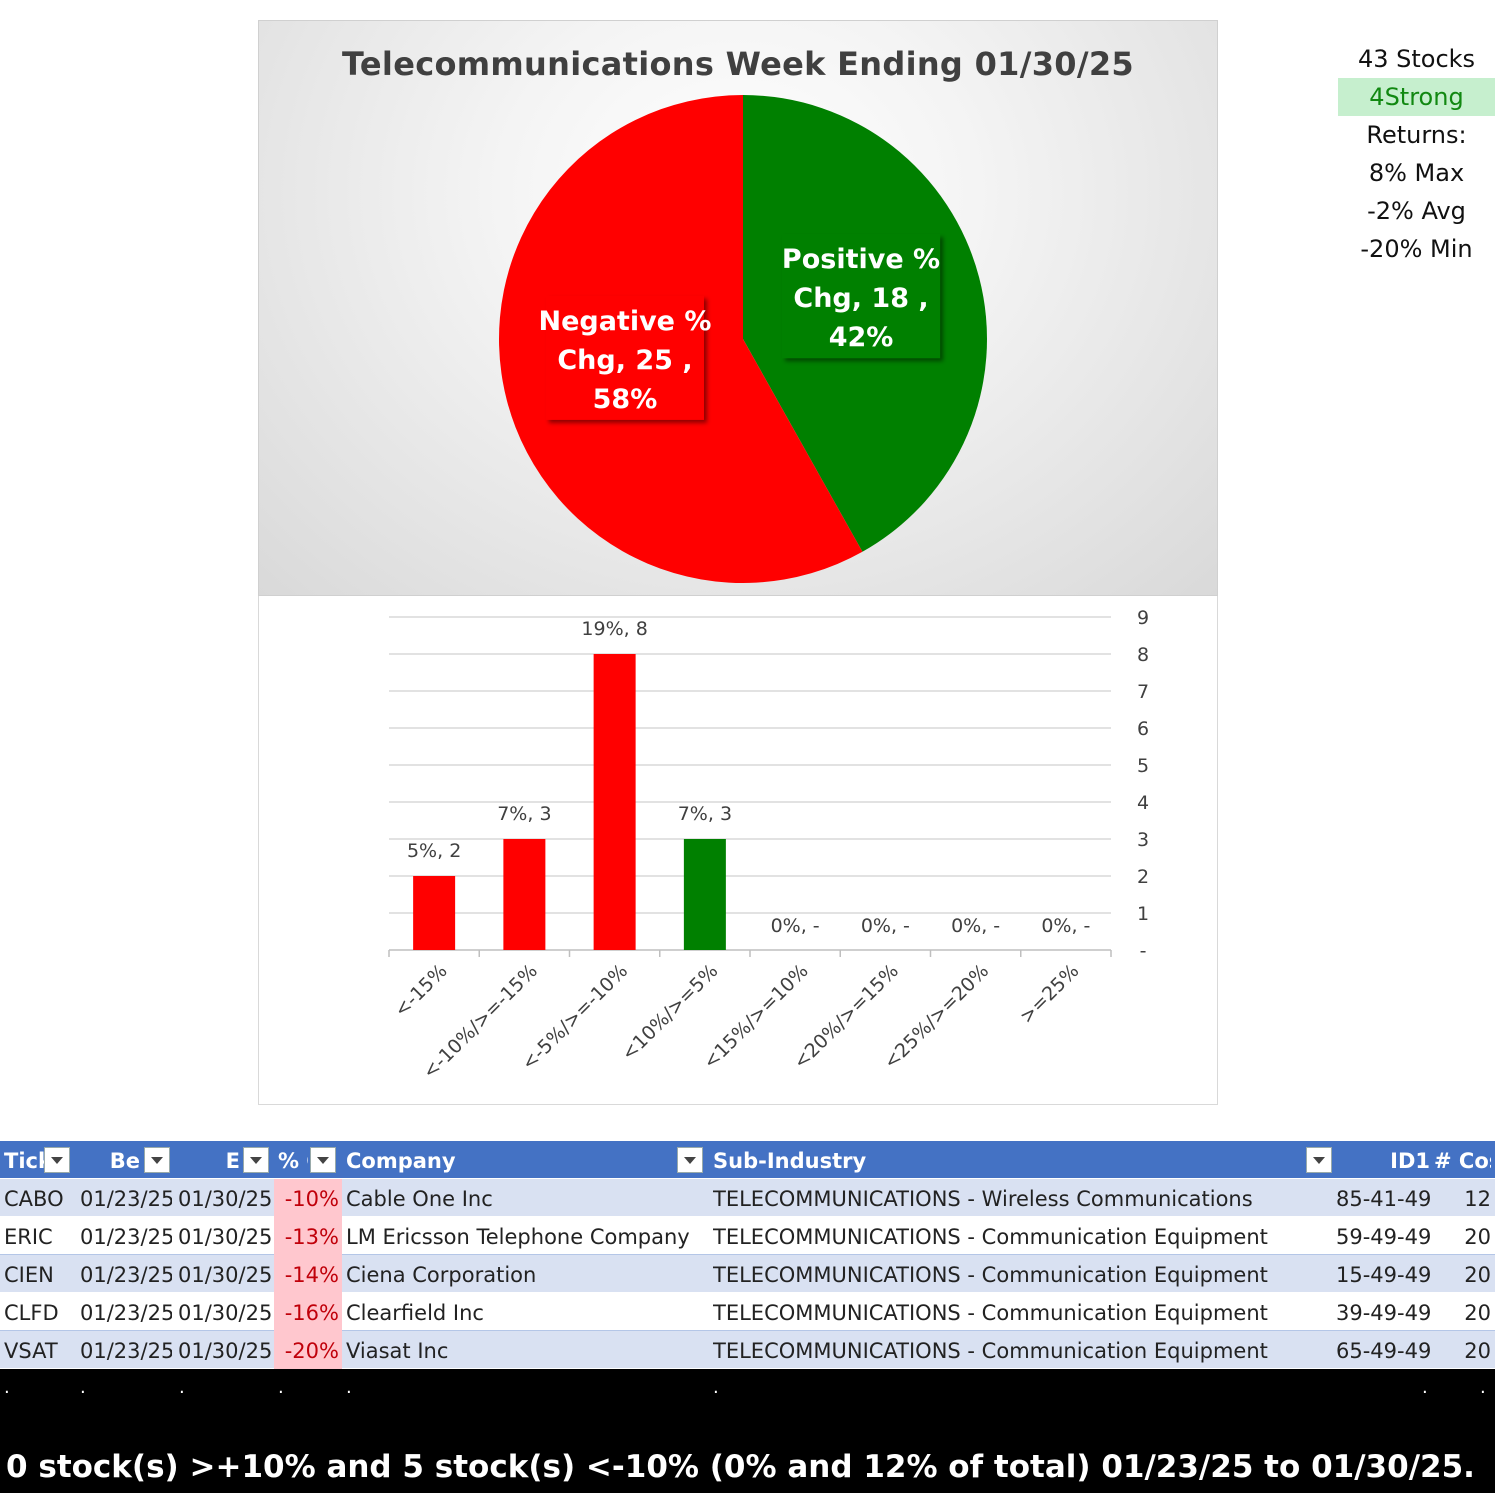 This screenshot has height=1493, width=1495. Describe the element at coordinates (308, 1236) in the screenshot. I see `cell-pct-change: -13%` at that location.